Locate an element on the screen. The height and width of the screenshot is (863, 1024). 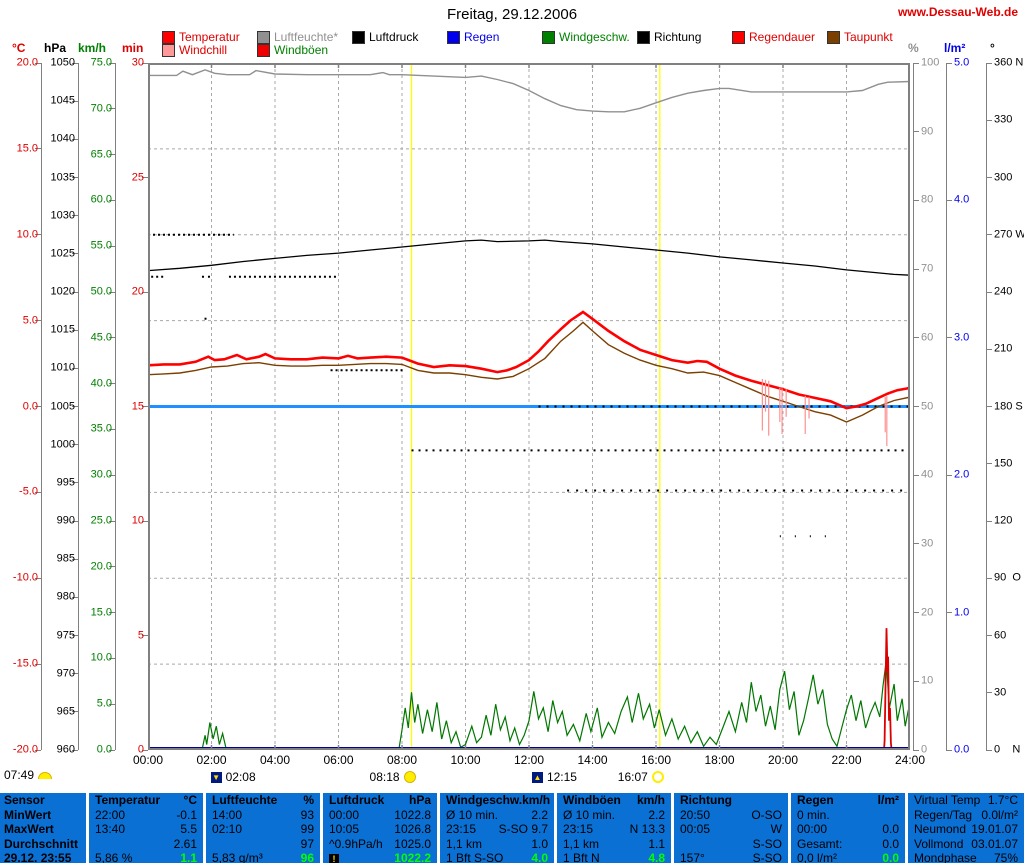
legend-label: Luftdruck is located at coordinates (394, 37).